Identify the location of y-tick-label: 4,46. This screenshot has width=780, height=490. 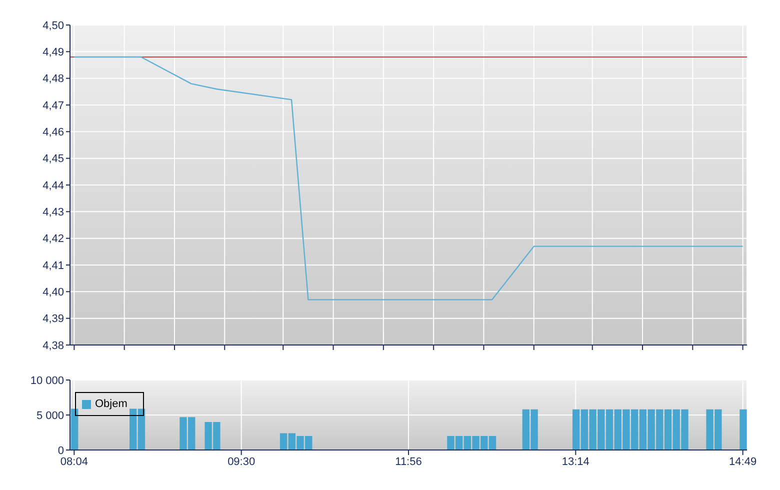
(53, 132).